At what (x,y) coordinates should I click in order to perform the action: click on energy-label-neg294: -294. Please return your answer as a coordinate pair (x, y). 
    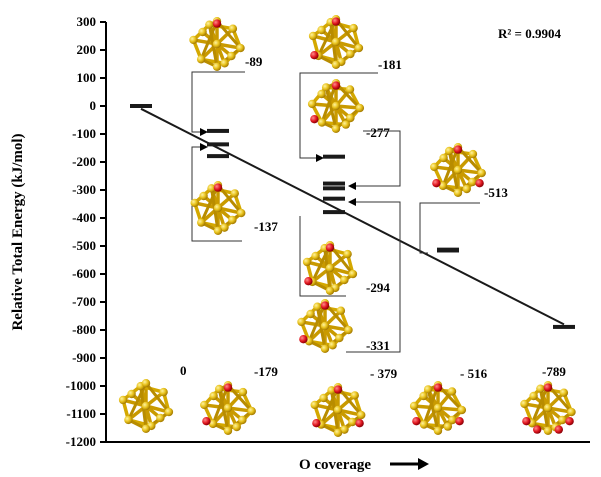
    Looking at the image, I should click on (378, 287).